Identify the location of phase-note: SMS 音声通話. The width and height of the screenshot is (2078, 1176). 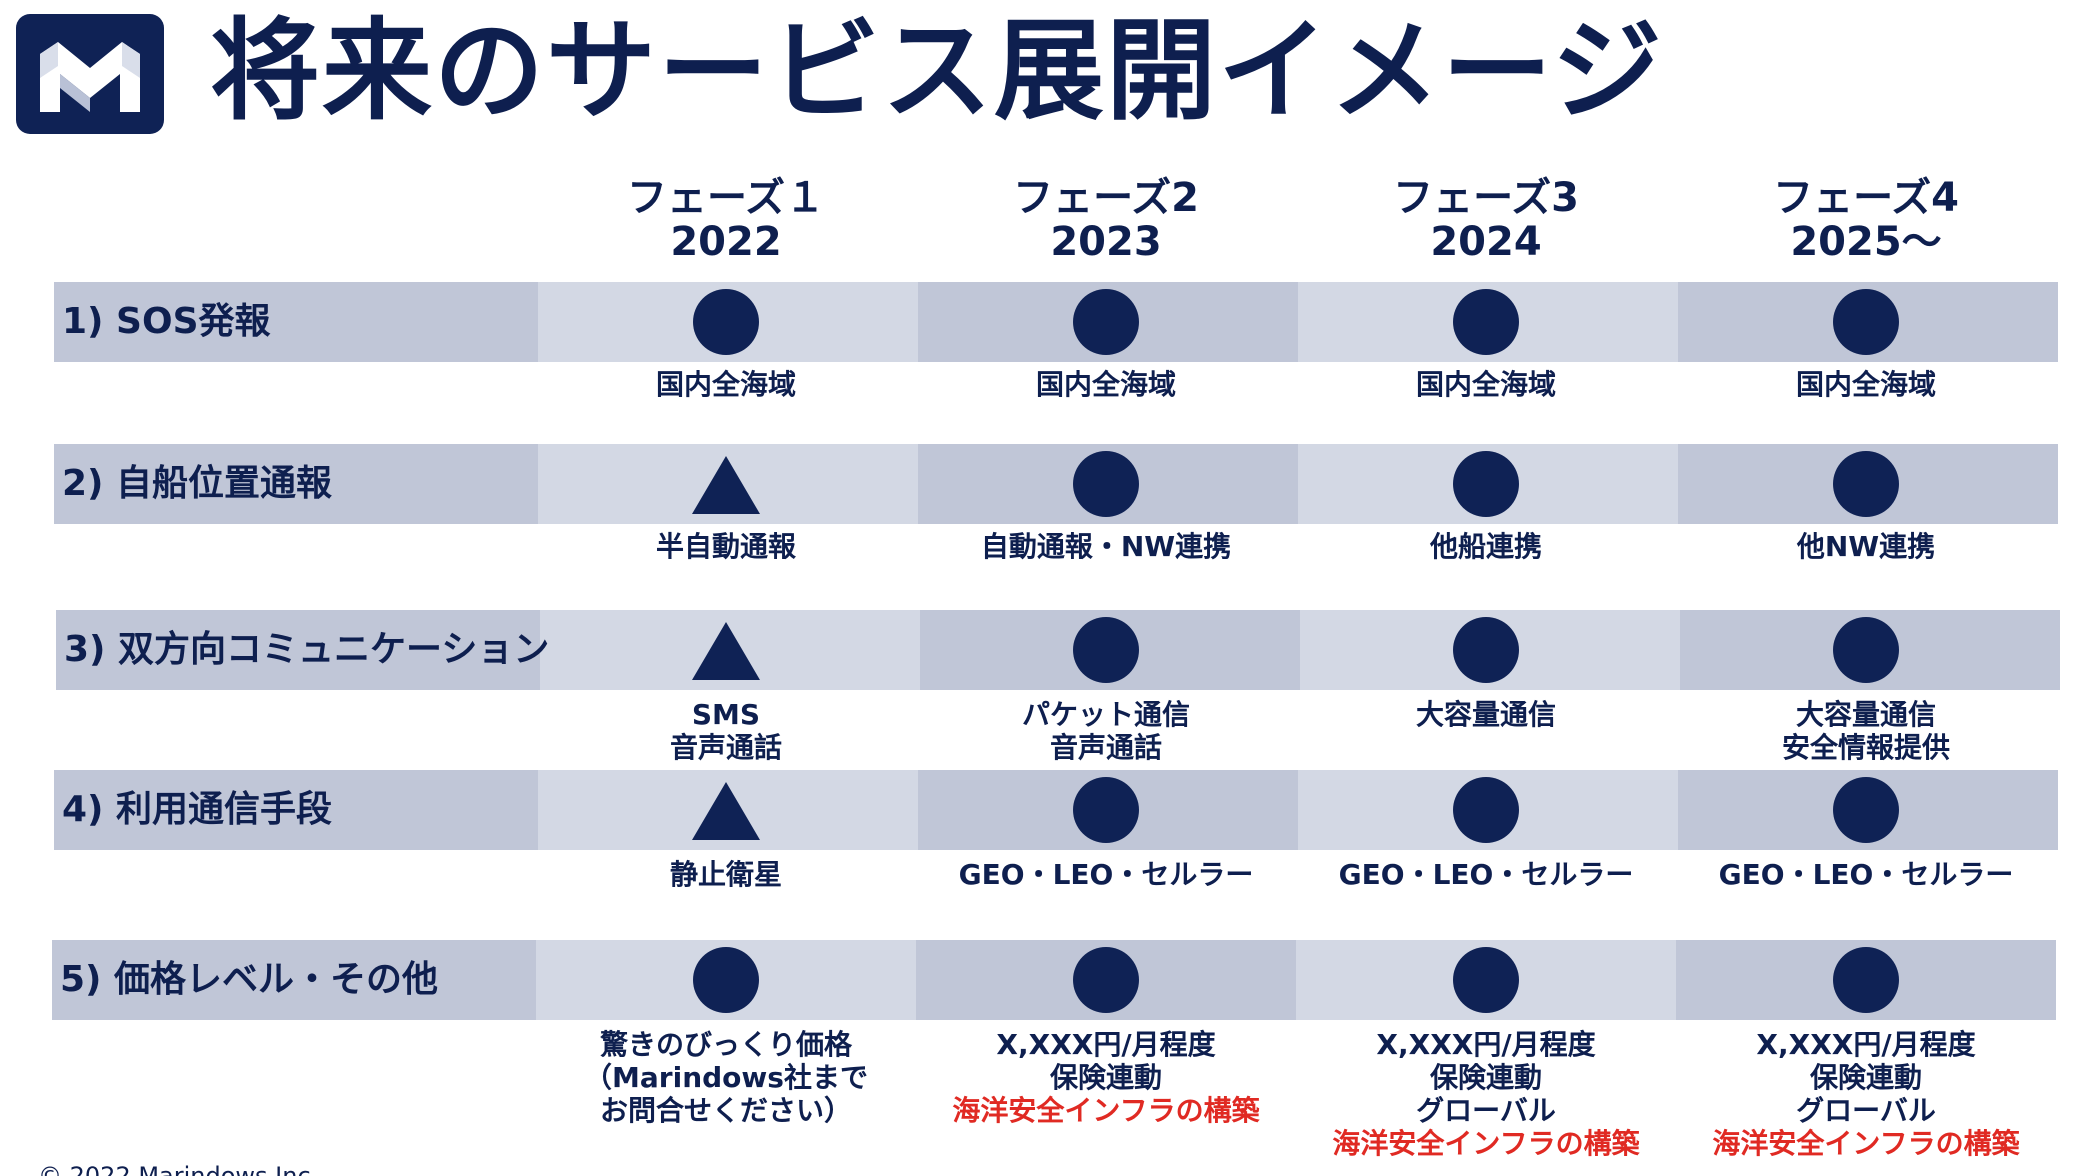
(726, 731).